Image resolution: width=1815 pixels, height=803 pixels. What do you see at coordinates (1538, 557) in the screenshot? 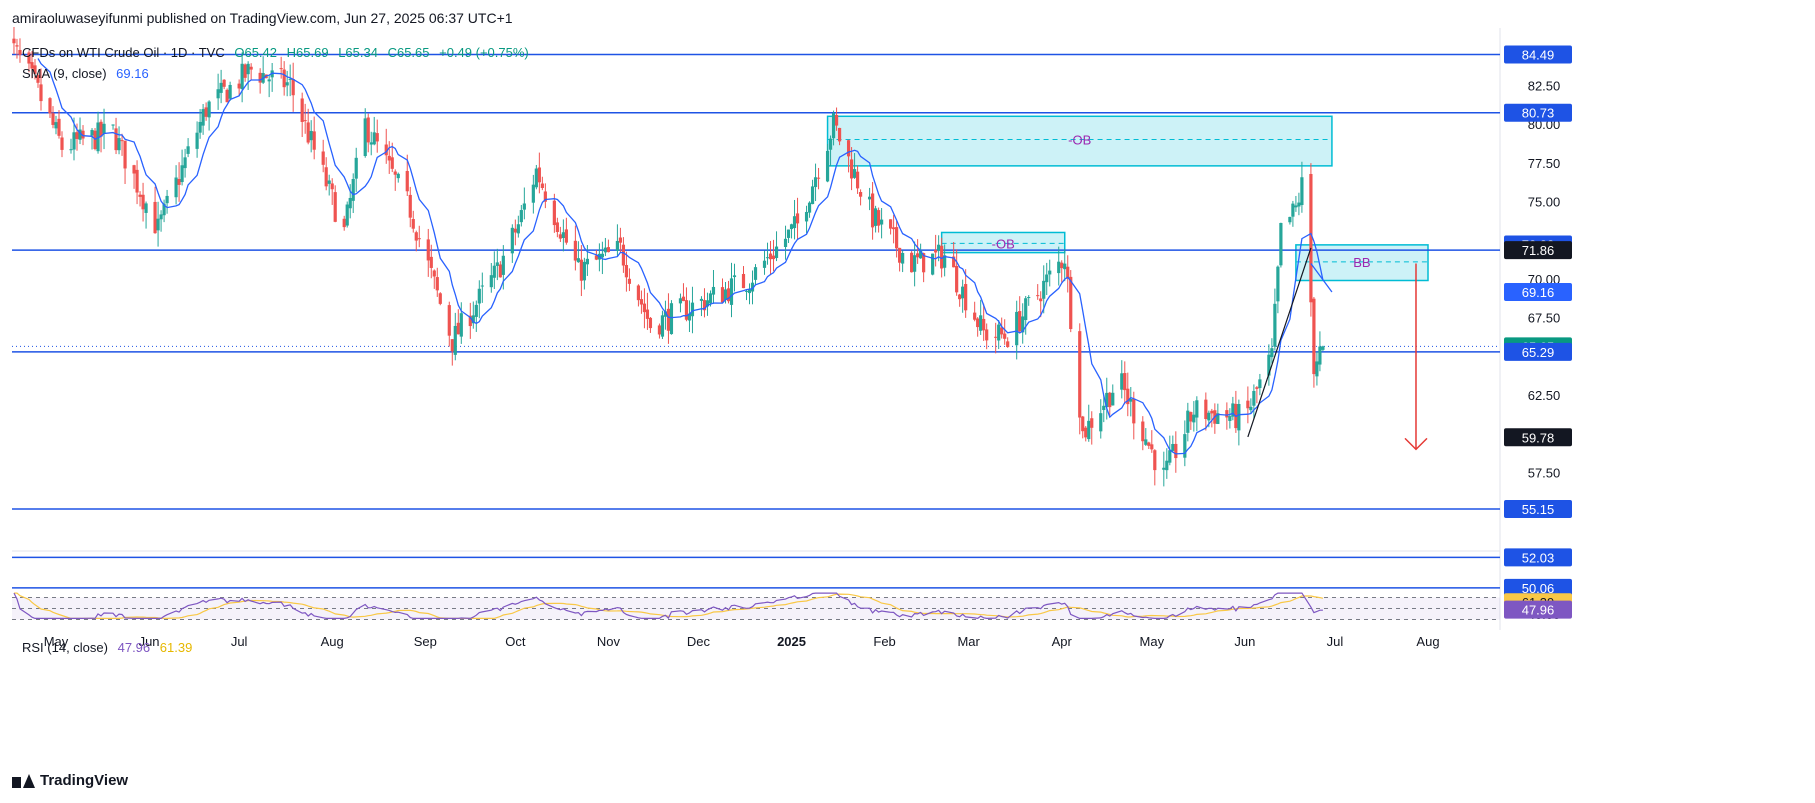
I see `price-label-text: 52.03` at bounding box center [1538, 557].